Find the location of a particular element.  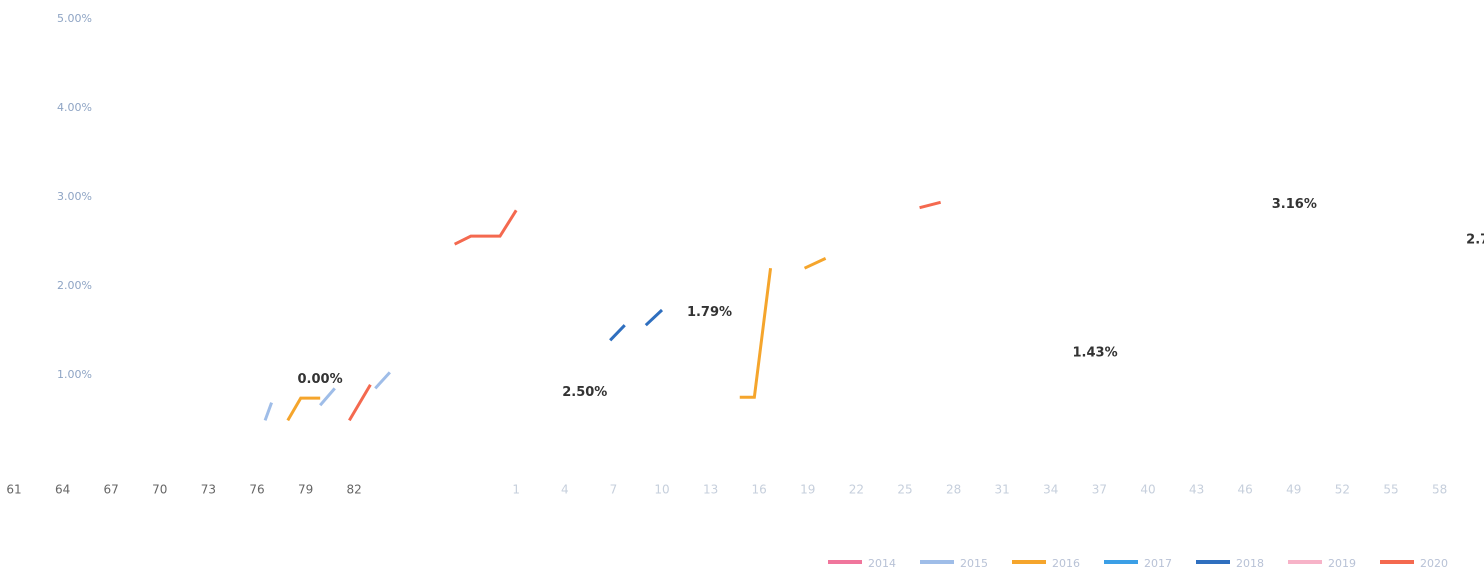

x-tick-label: 70 is located at coordinates (159, 490).